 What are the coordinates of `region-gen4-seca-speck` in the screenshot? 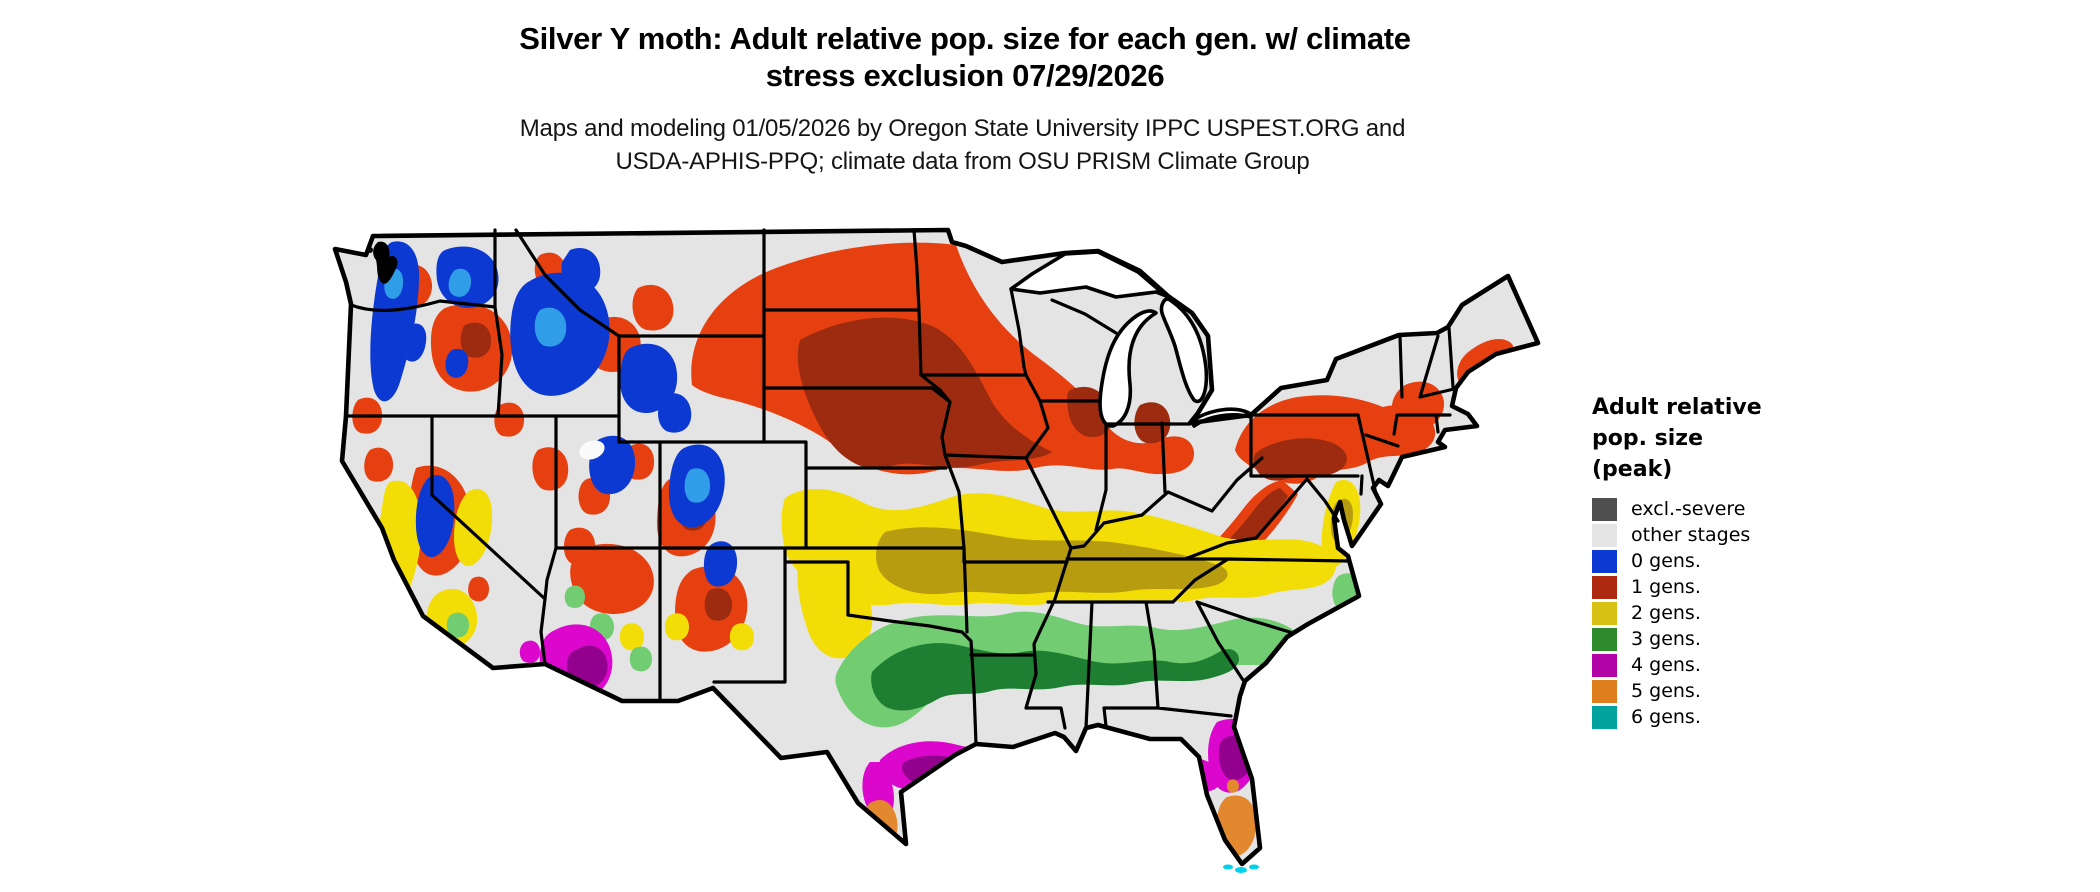 It's located at (529, 651).